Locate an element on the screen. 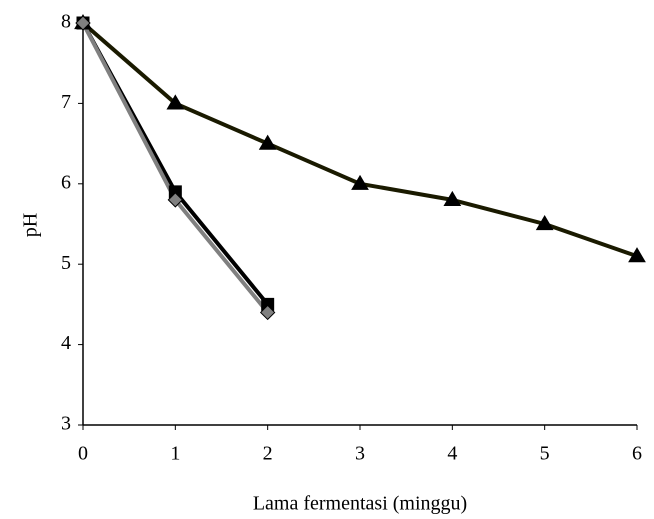 The width and height of the screenshot is (654, 519). x-tick-label: 6 is located at coordinates (637, 454).